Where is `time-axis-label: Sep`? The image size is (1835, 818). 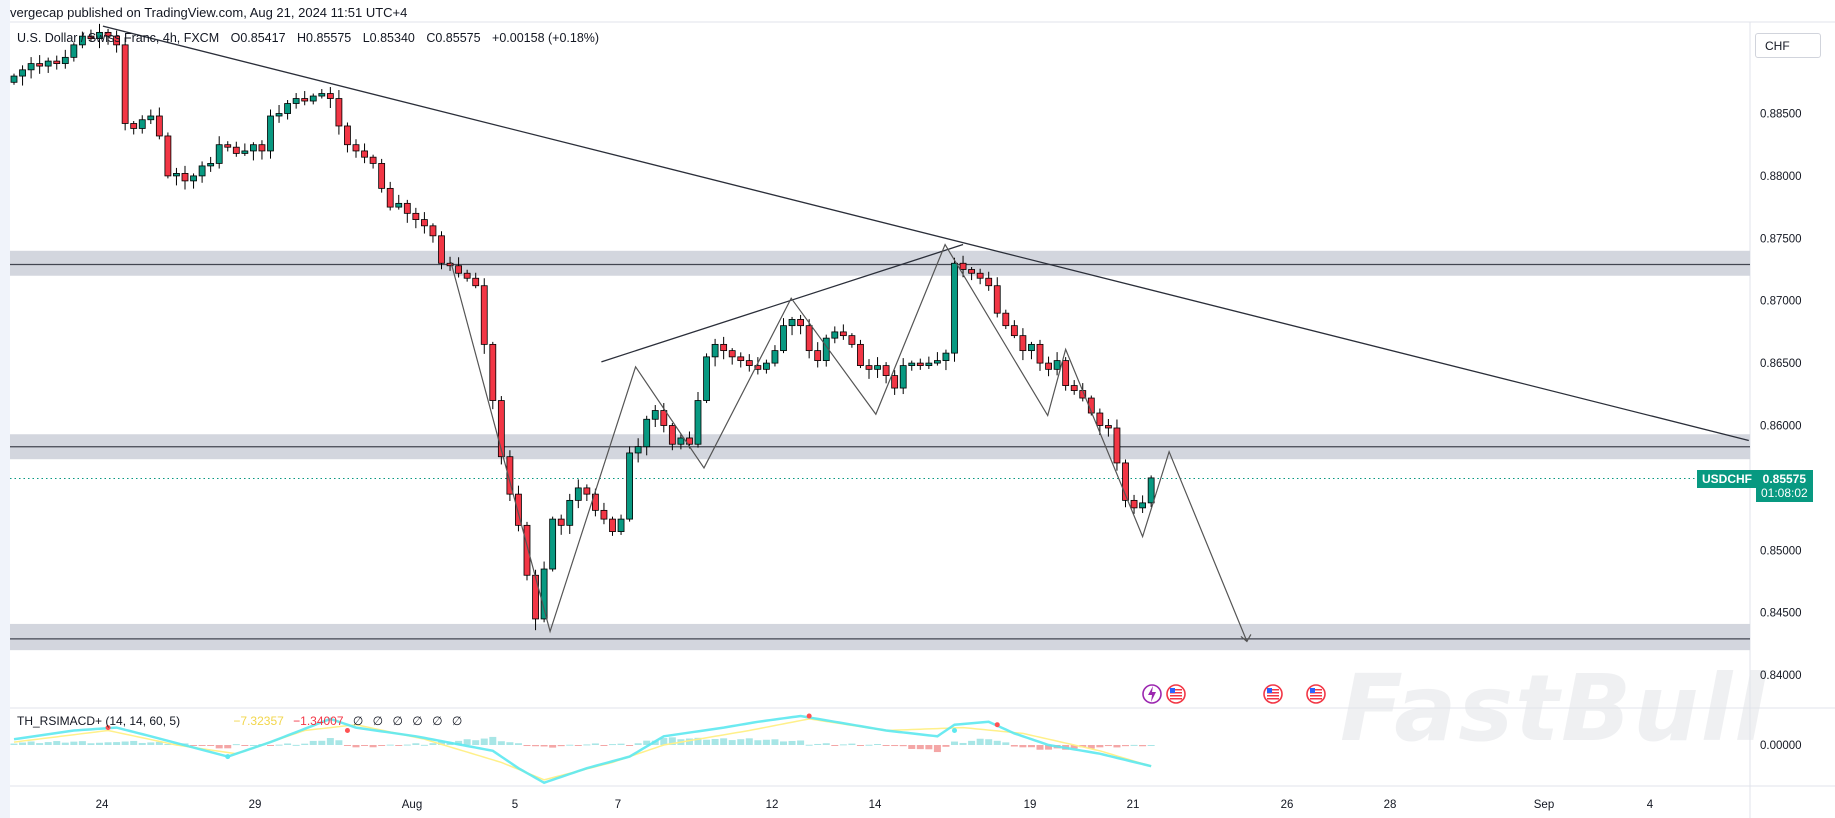
time-axis-label: Sep is located at coordinates (1544, 805).